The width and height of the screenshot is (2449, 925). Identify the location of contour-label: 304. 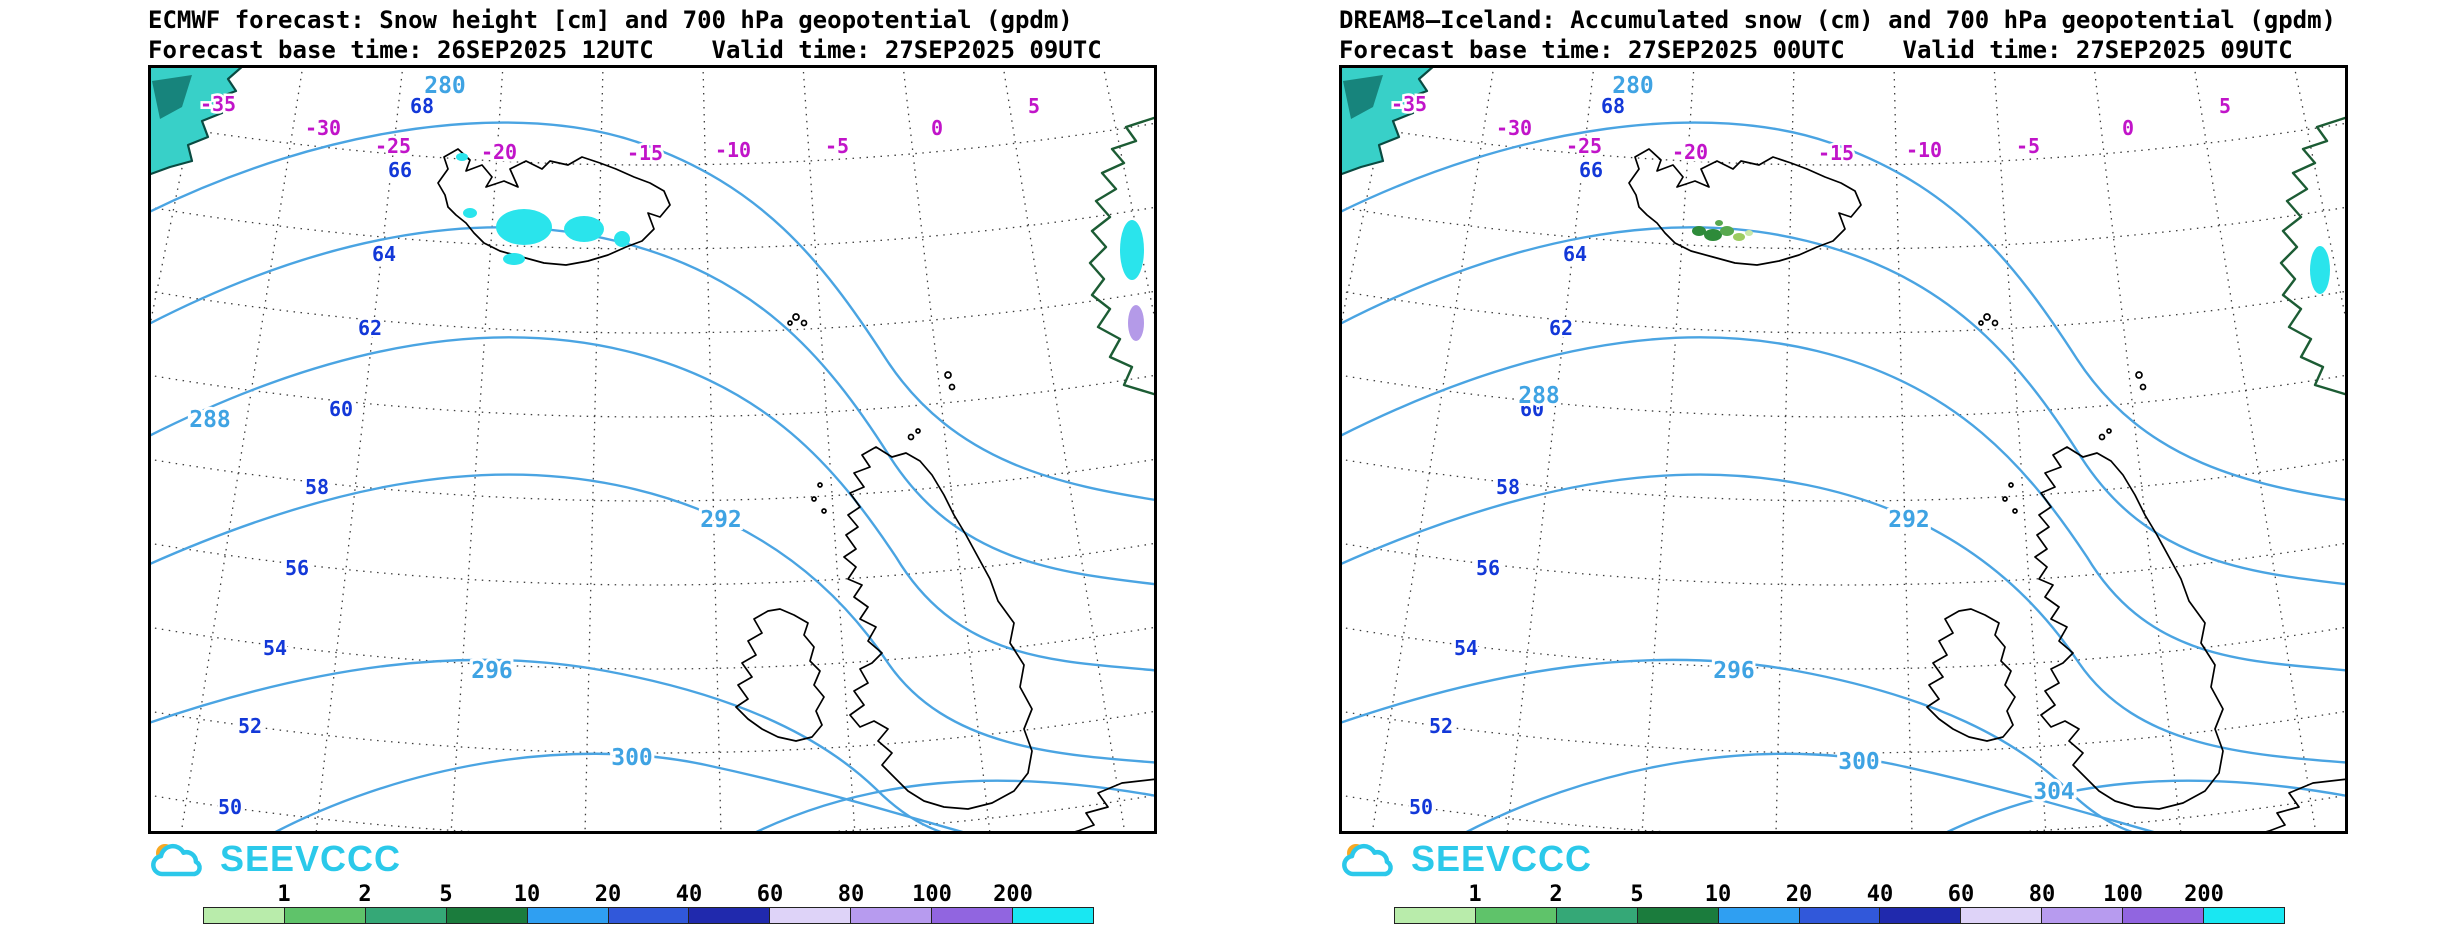
(2054, 792).